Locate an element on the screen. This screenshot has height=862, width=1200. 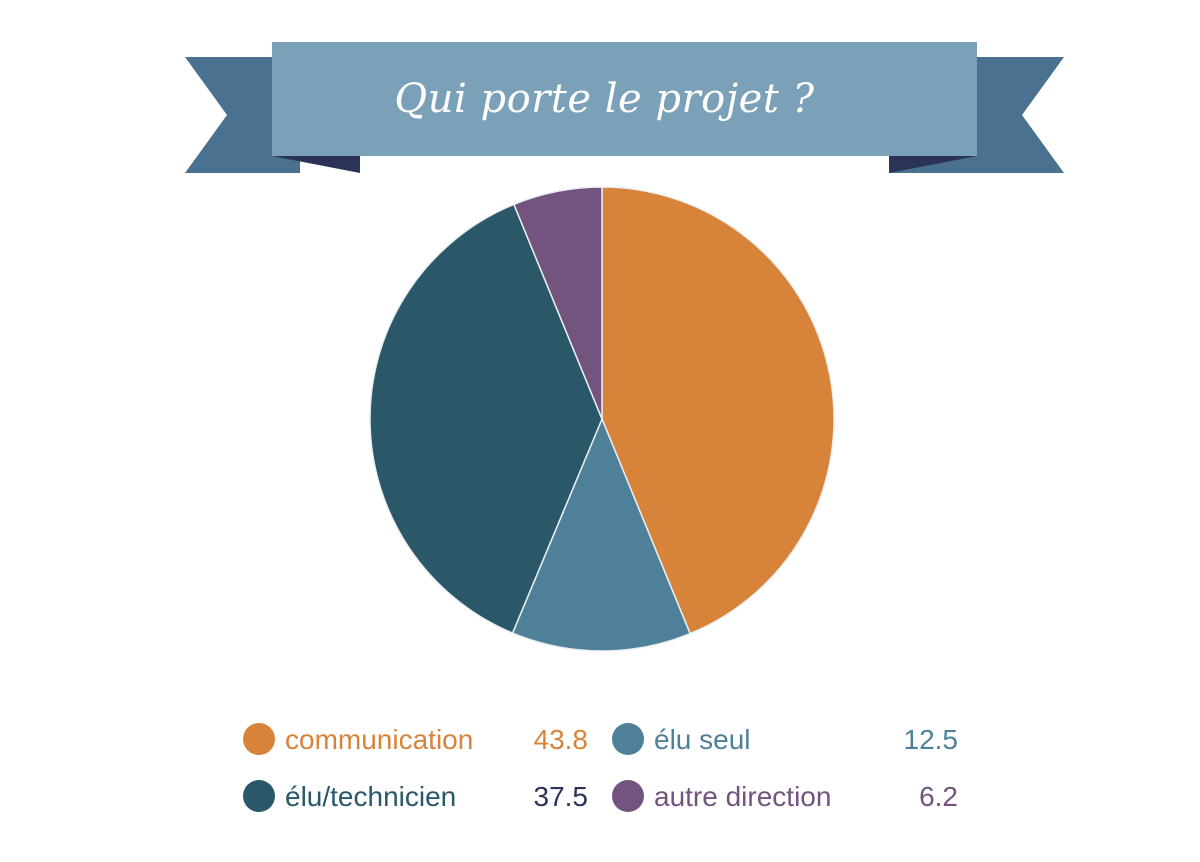
legend-item: autre direction 6.2 is located at coordinates (785, 796).